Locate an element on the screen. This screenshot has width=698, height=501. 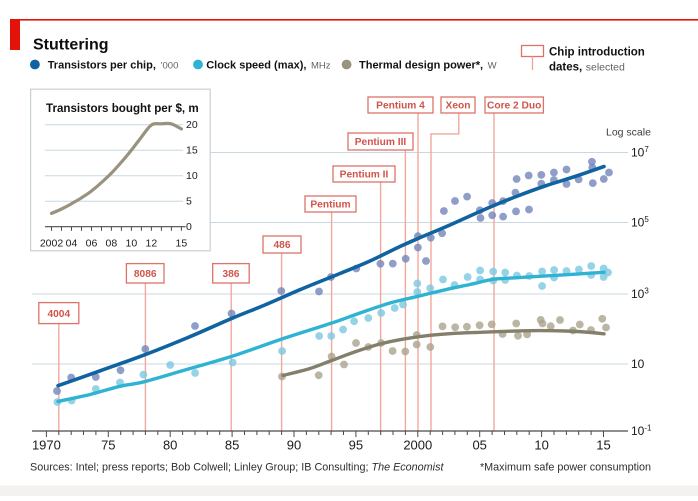
svg-text: 386 is located at coordinates (230, 274).